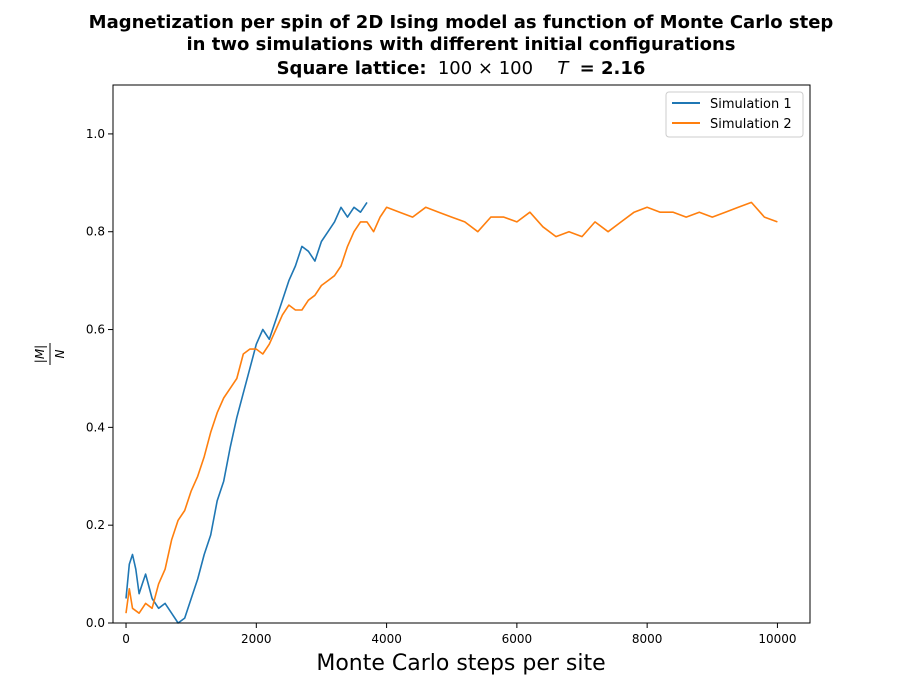 The width and height of the screenshot is (900, 700). What do you see at coordinates (256, 639) in the screenshot?
I see `x-tick-label: 2000` at bounding box center [256, 639].